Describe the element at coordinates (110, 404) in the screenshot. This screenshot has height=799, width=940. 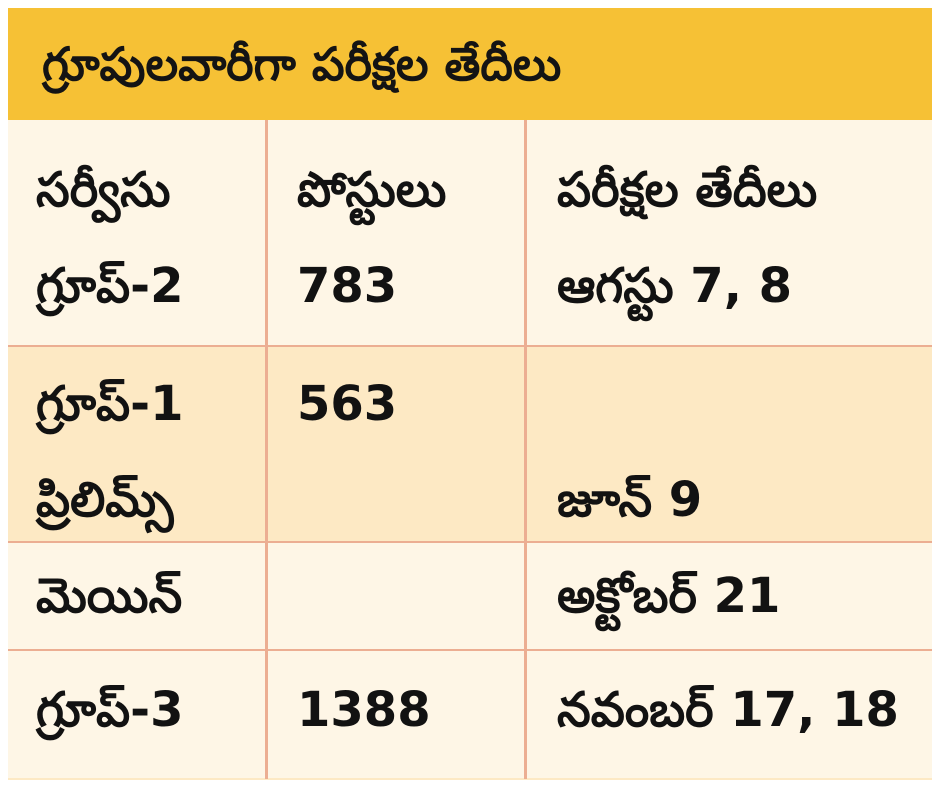
I see `cell-service: గ్రూప్-1` at that location.